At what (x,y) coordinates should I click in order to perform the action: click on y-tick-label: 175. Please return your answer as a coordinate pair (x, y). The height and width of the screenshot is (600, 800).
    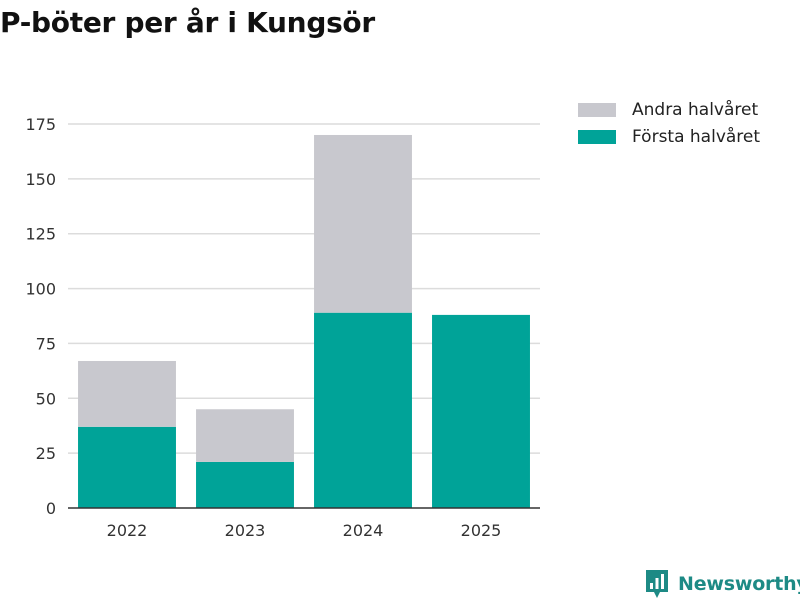
    Looking at the image, I should click on (40, 124).